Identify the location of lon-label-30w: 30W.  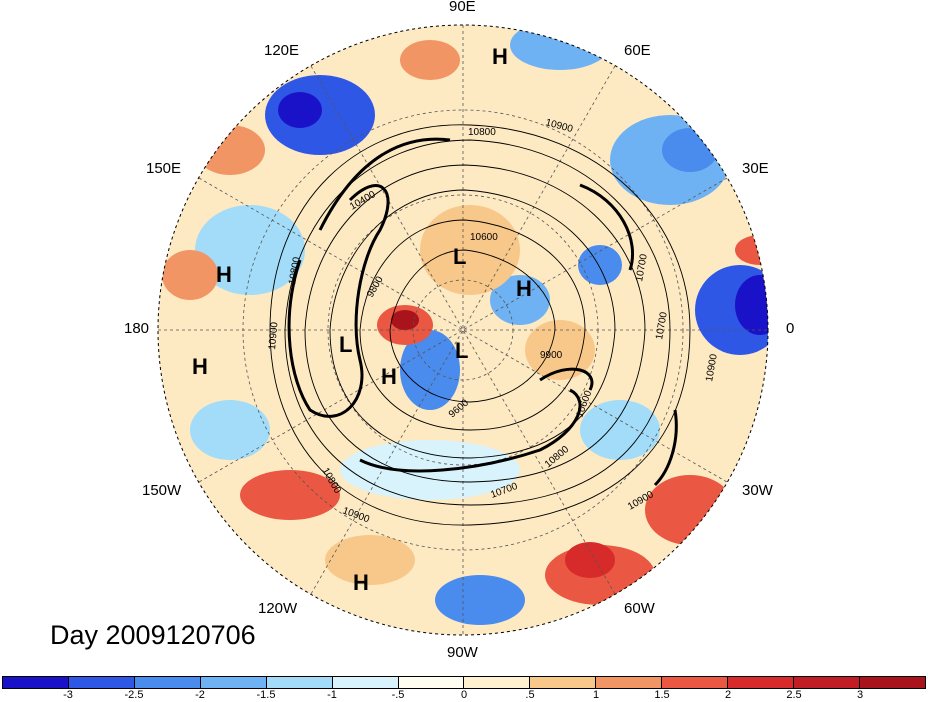
(757, 490).